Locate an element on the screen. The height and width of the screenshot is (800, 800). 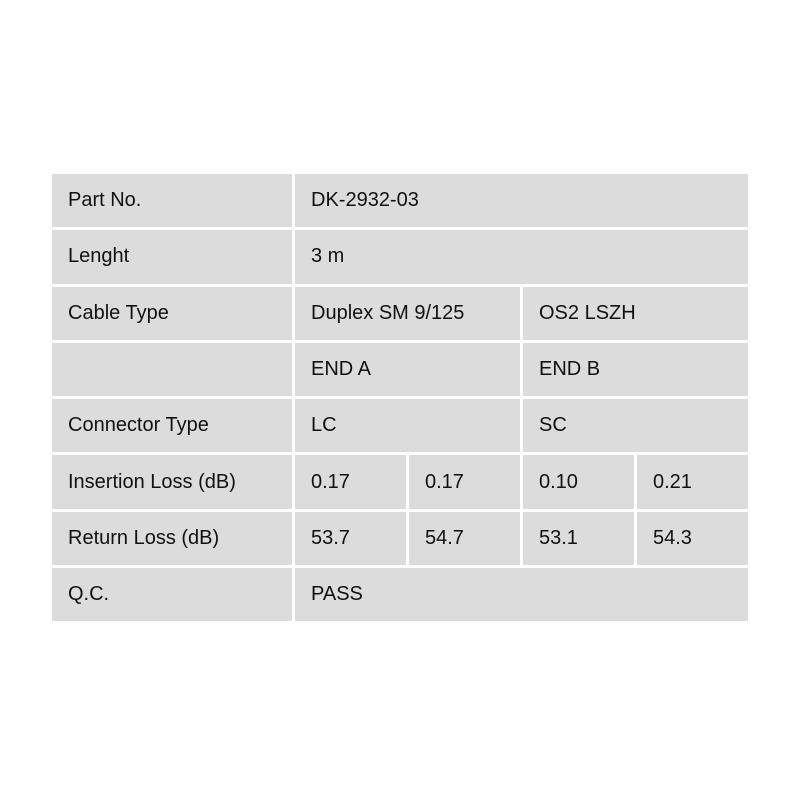
label-connector-type: Connector Type is located at coordinates (172, 426).